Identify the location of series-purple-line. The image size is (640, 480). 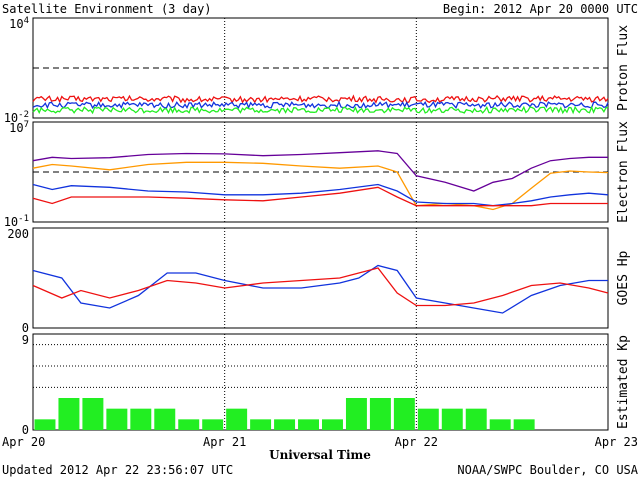
(320, 171).